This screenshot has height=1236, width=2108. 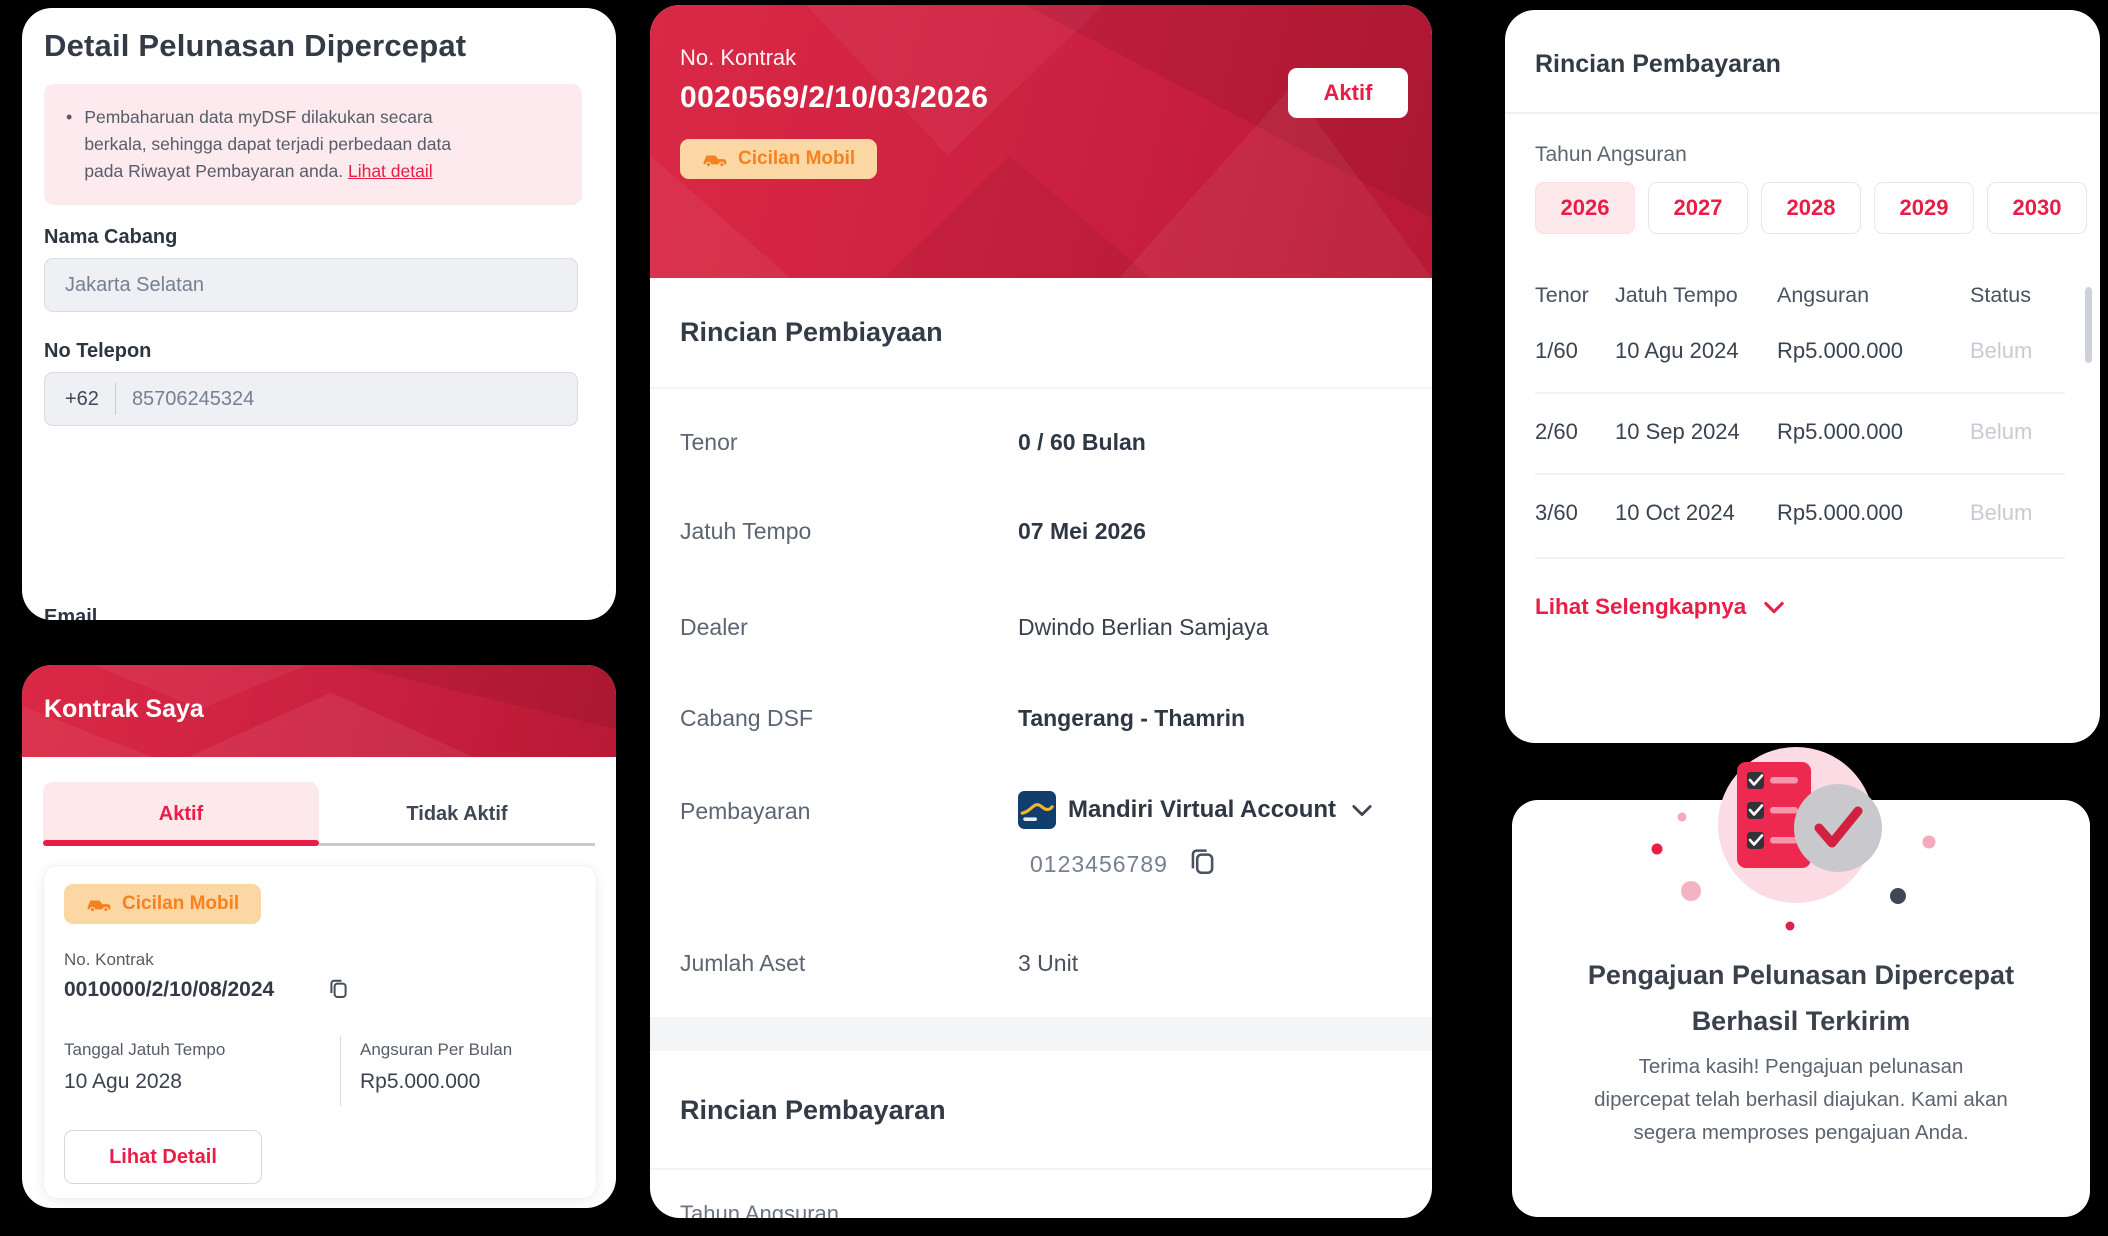 I want to click on nama-cabang-input: Jakarta Selatan, so click(x=311, y=285).